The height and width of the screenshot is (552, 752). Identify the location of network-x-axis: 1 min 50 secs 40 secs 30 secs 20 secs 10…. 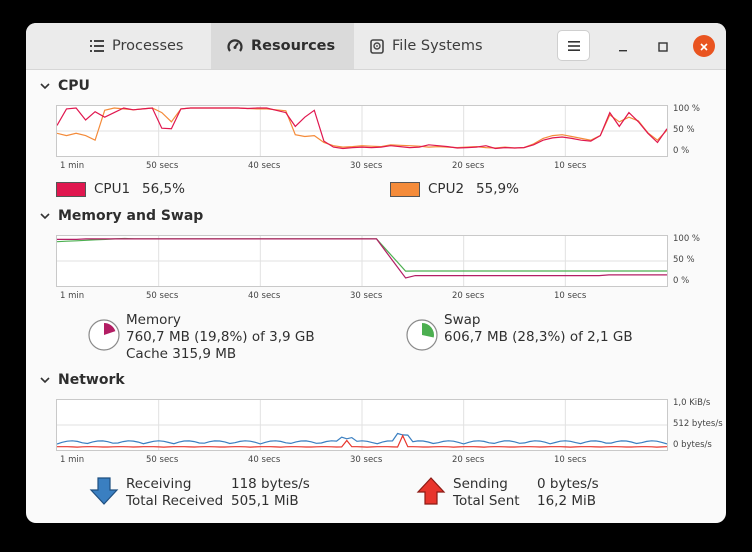
(362, 461).